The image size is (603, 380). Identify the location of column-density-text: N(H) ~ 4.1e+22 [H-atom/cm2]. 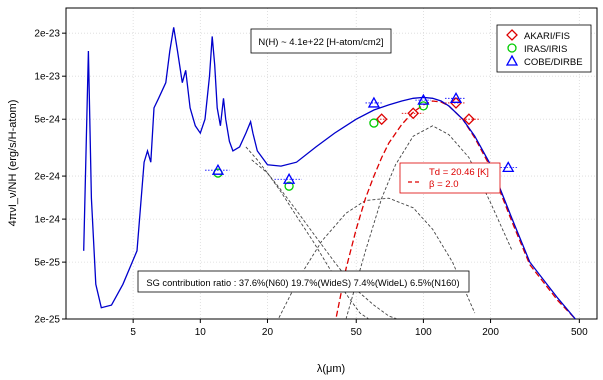
(320, 42).